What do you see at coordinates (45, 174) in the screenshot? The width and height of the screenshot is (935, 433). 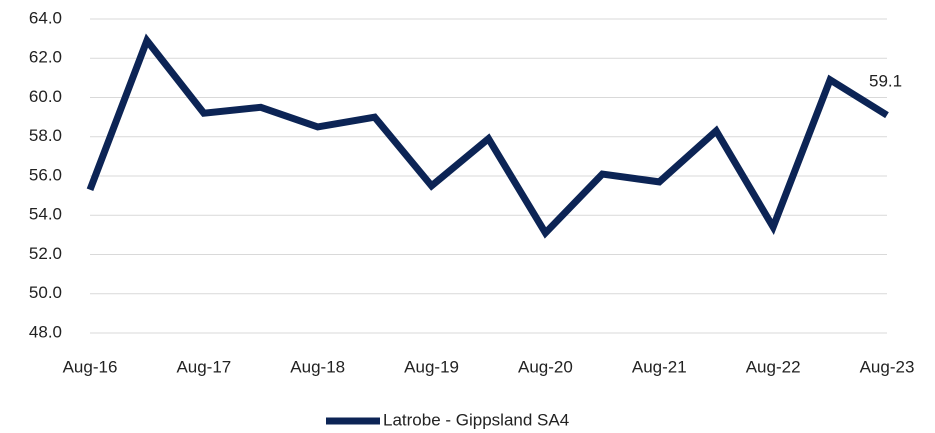 I see `y-tick-label: 56.0` at bounding box center [45, 174].